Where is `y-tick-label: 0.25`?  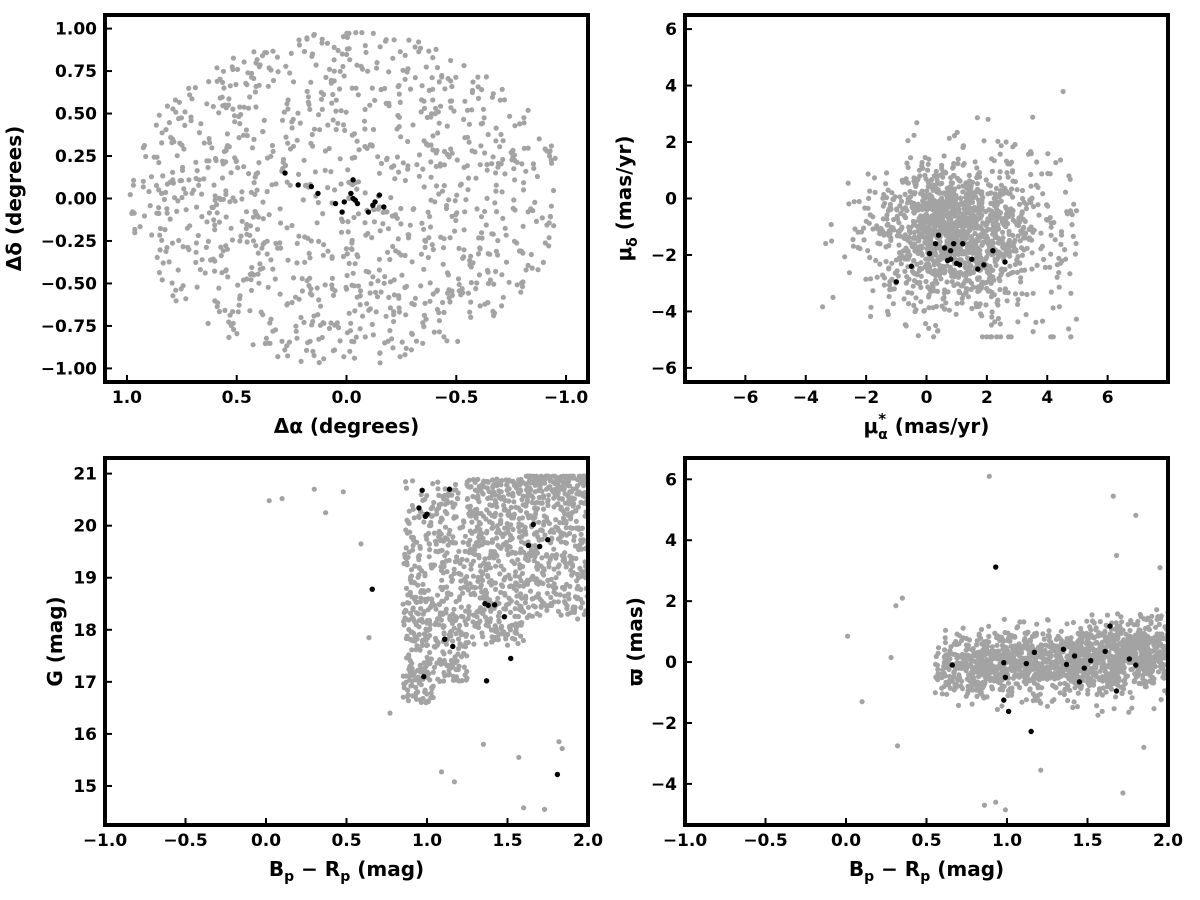 y-tick-label: 0.25 is located at coordinates (76, 157).